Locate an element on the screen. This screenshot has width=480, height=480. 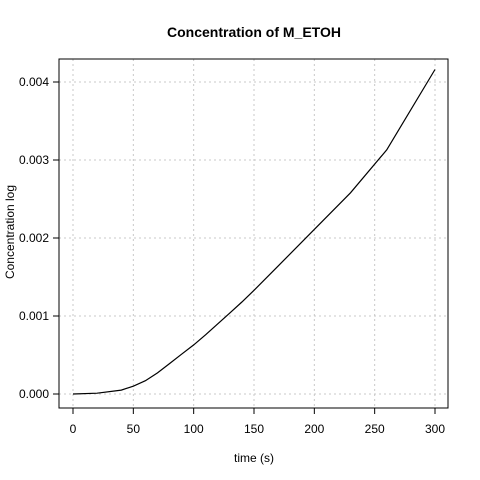
x-tick-label: 200 is located at coordinates (314, 429).